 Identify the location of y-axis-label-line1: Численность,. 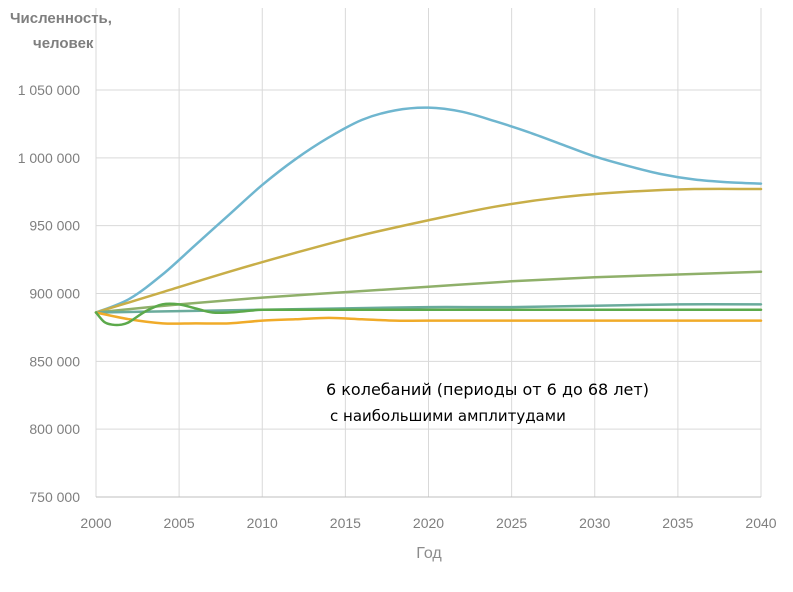
(61, 18).